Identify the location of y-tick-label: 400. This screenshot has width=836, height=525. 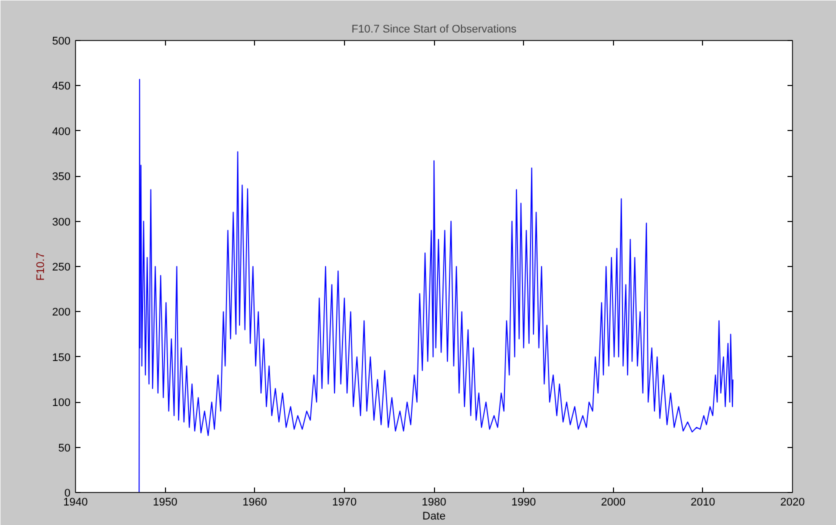
(61, 132).